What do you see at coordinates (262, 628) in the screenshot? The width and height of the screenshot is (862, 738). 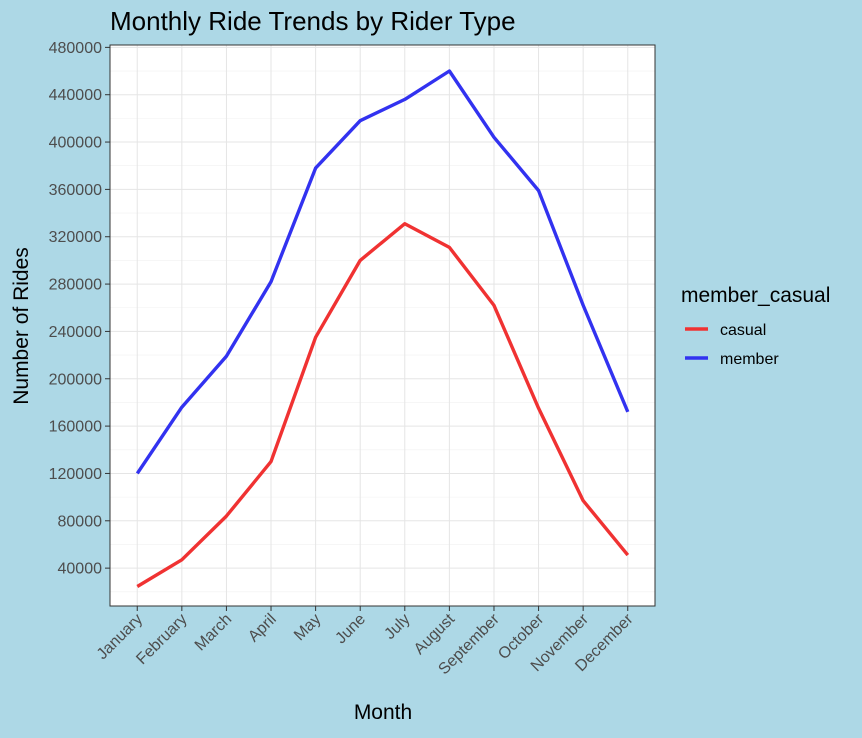 I see `x-tick-label: April` at bounding box center [262, 628].